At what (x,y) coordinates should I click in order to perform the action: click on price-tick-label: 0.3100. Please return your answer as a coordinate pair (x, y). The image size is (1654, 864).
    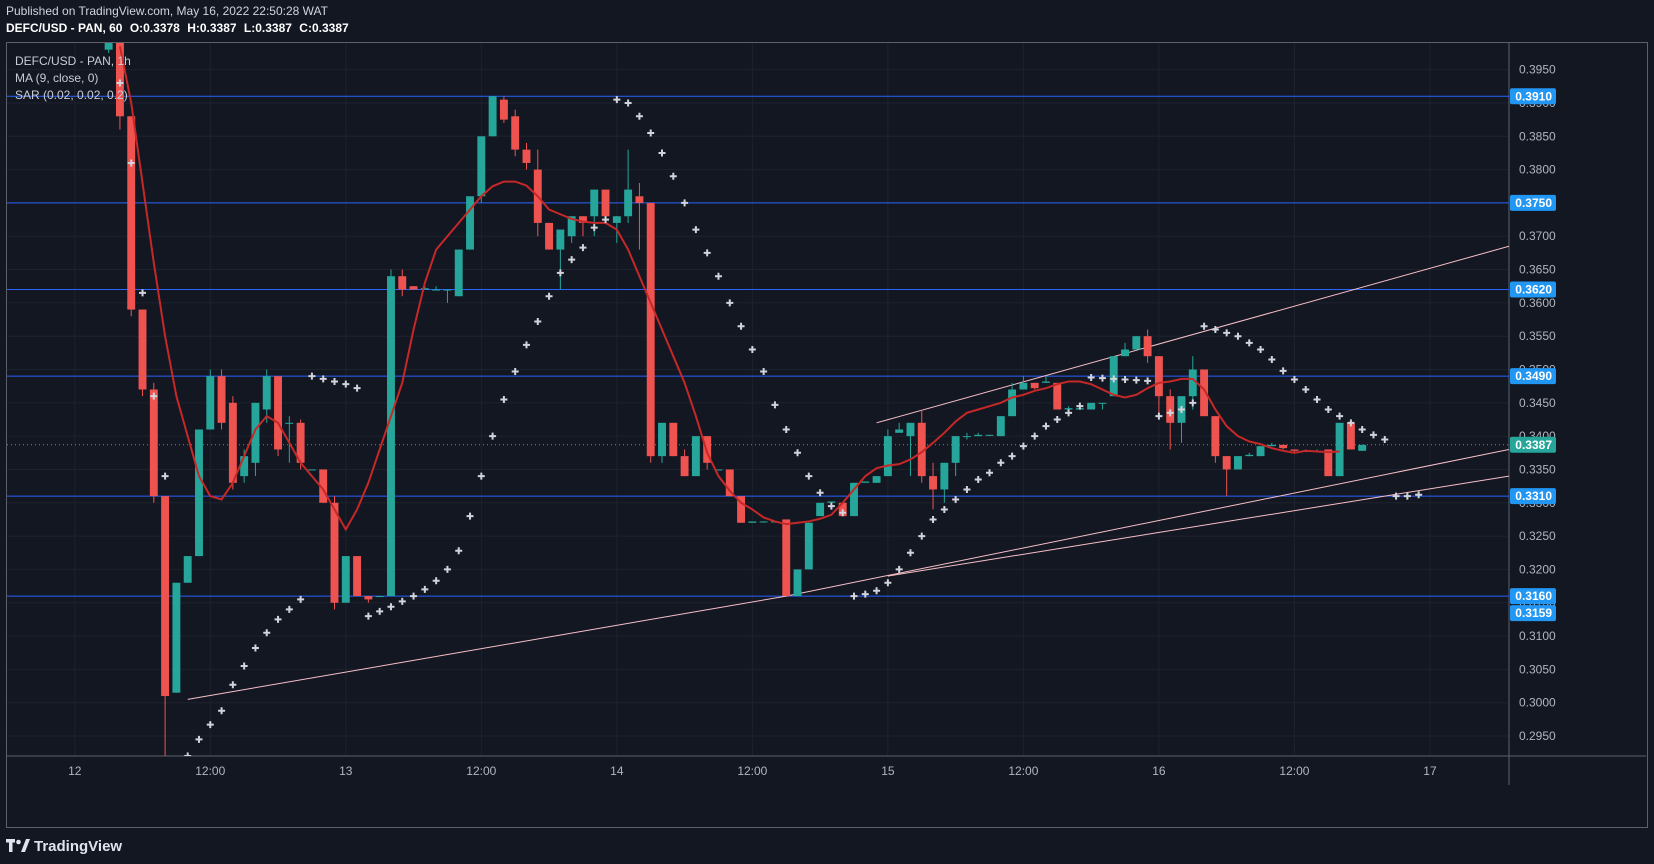
    Looking at the image, I should click on (1537, 636).